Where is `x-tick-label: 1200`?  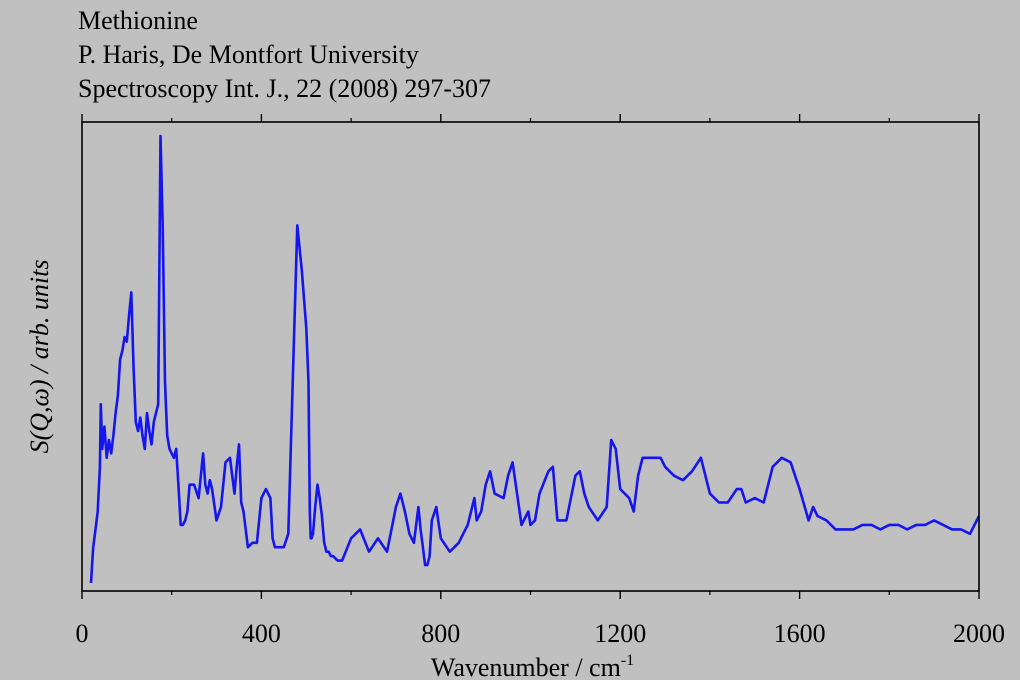 x-tick-label: 1200 is located at coordinates (620, 633).